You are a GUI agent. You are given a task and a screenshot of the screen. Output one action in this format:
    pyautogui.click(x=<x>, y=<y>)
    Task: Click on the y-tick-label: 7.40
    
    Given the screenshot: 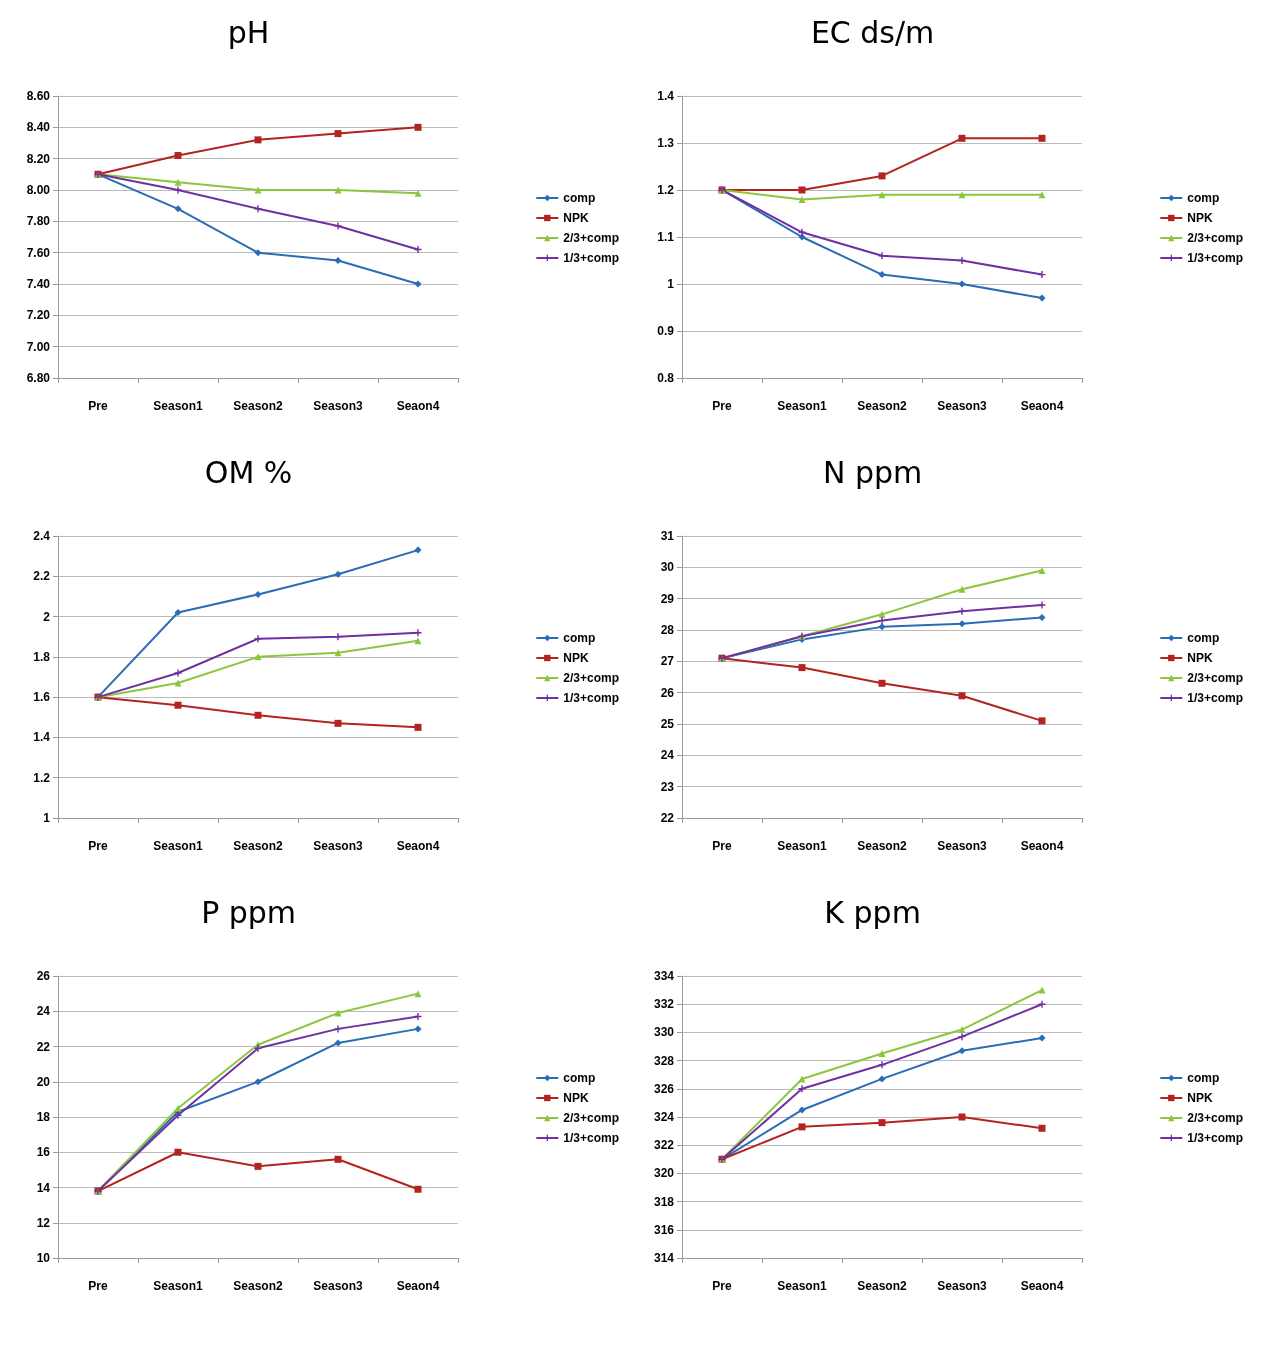 What is the action you would take?
    pyautogui.click(x=38, y=284)
    